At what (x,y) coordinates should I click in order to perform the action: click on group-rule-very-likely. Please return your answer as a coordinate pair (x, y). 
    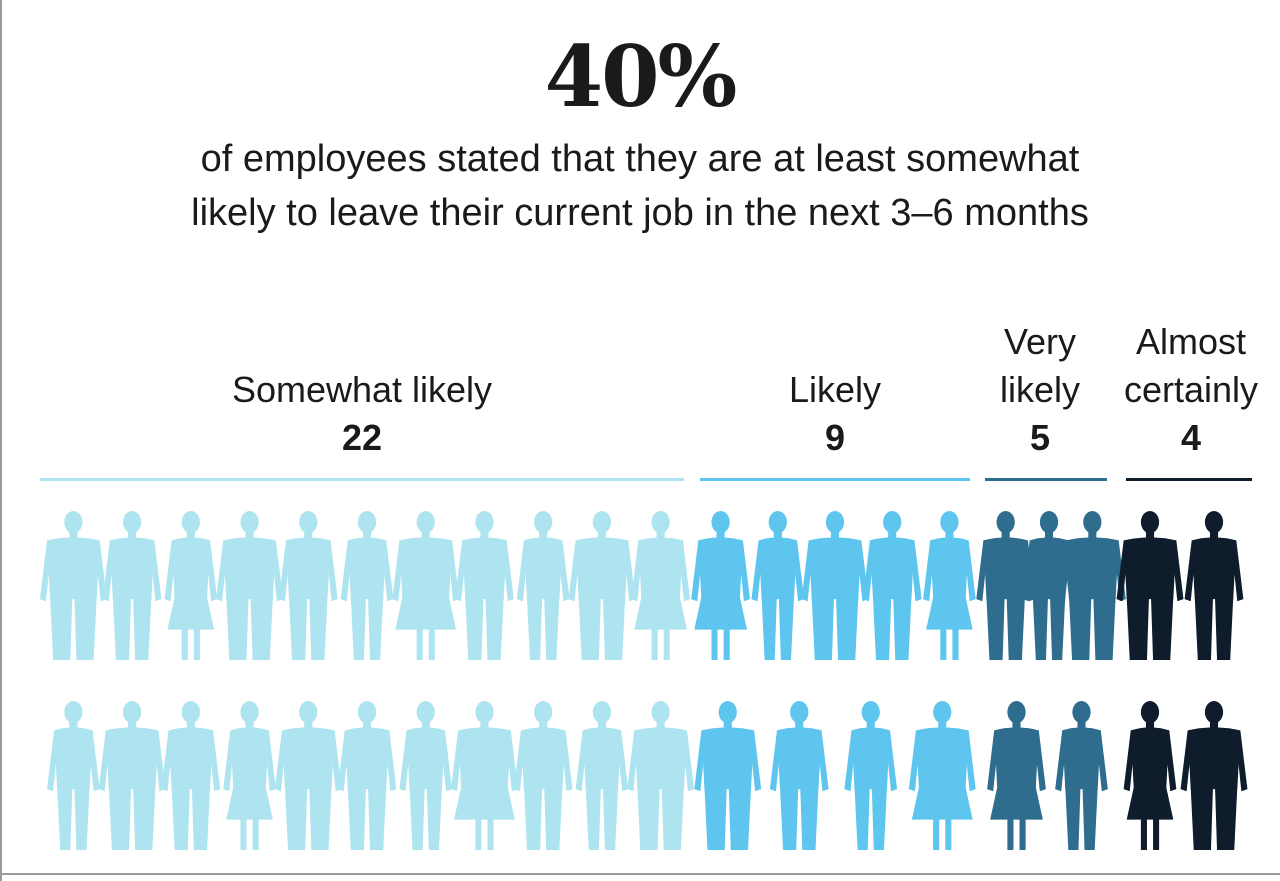
    Looking at the image, I should click on (1046, 479).